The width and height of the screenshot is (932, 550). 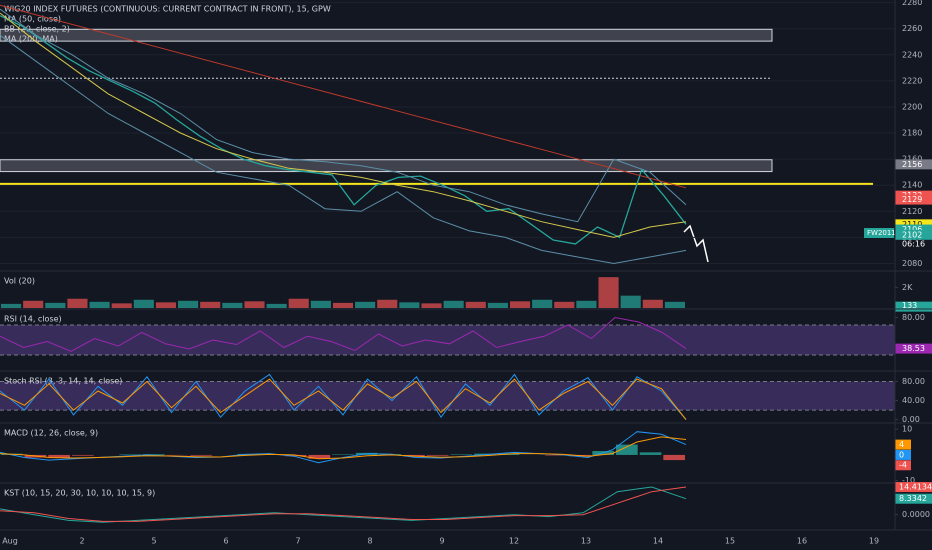 What do you see at coordinates (912, 185) in the screenshot?
I see `y-tick-label: 2140` at bounding box center [912, 185].